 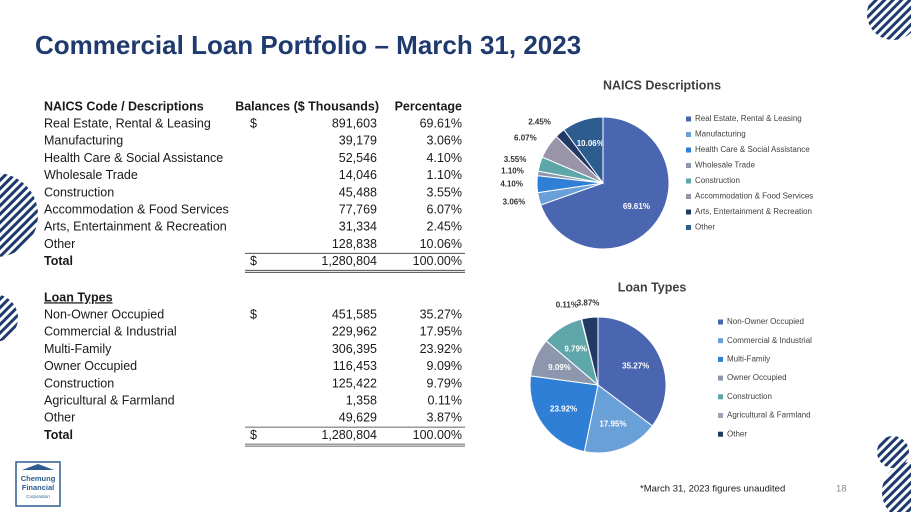 I want to click on legend-label: Construction, so click(x=717, y=180).